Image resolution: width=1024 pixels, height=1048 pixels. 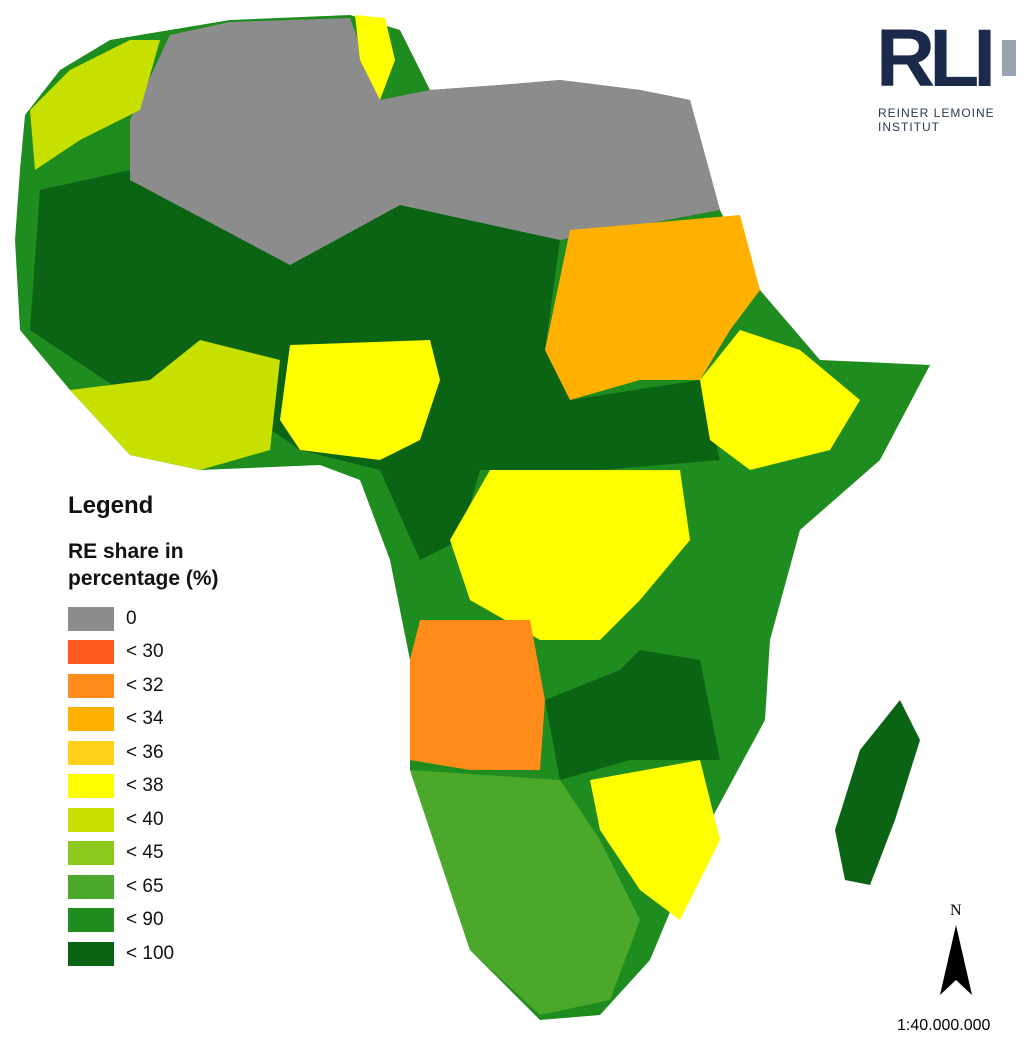 What do you see at coordinates (145, 685) in the screenshot?
I see `legend-label: < 32` at bounding box center [145, 685].